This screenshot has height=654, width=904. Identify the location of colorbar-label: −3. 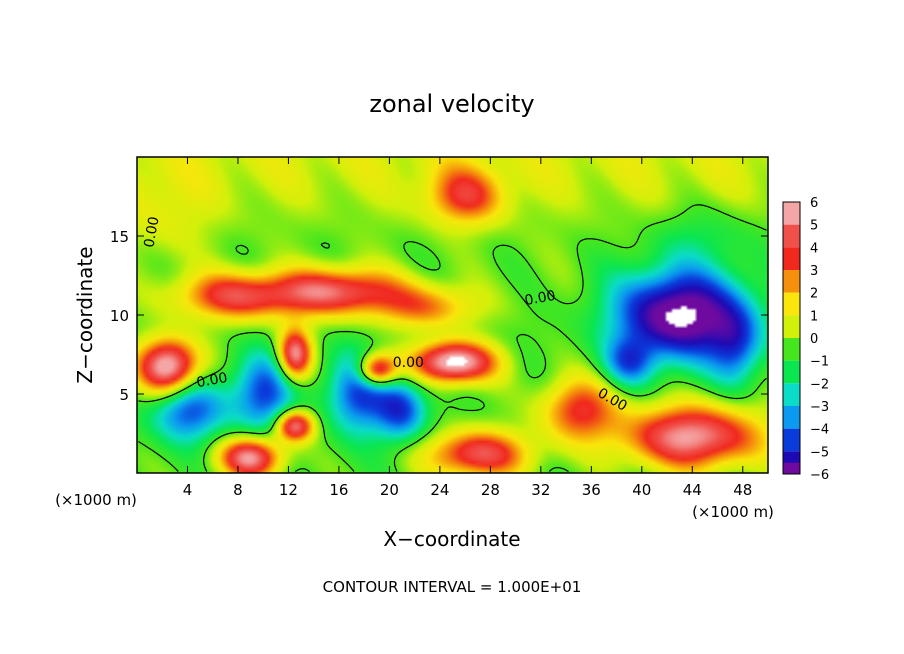
(819, 407).